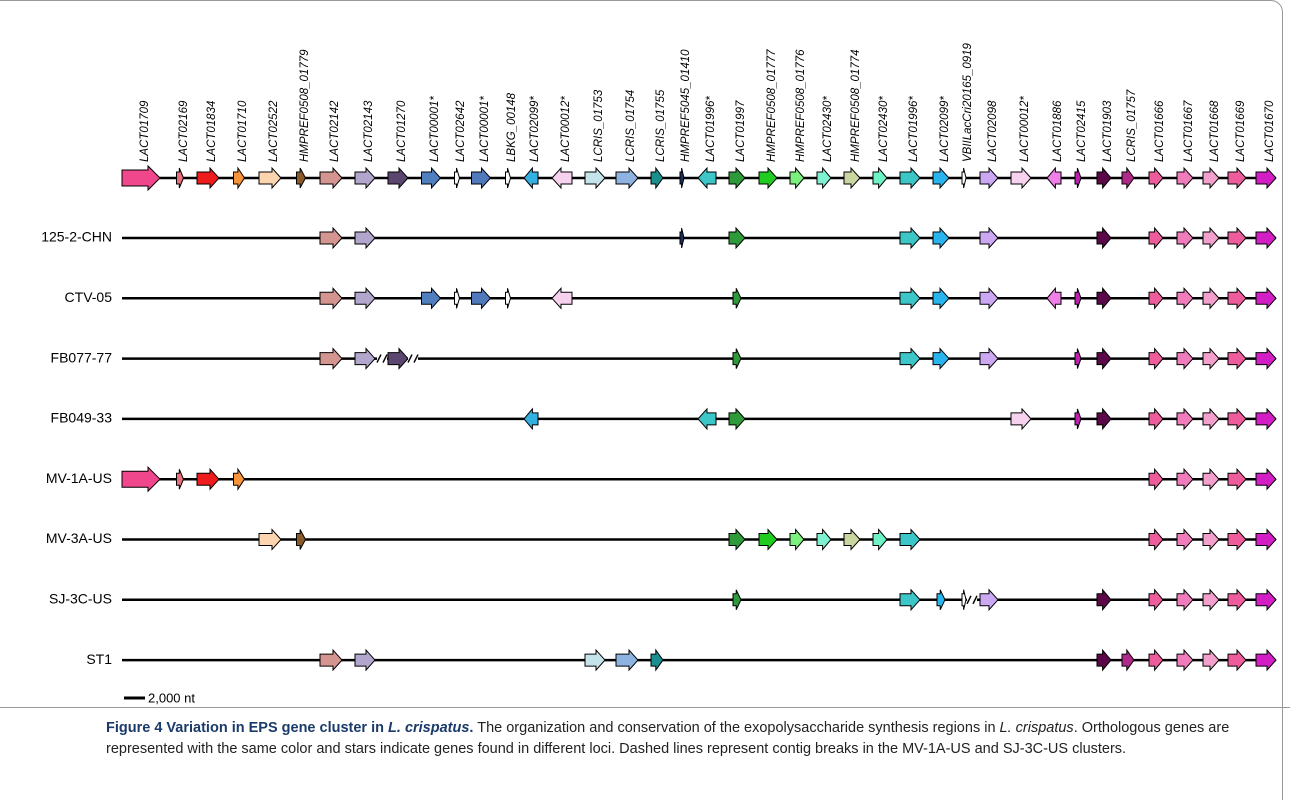 The width and height of the screenshot is (1290, 807). I want to click on gene-label: HMPREF0508_01779, so click(305, 105).